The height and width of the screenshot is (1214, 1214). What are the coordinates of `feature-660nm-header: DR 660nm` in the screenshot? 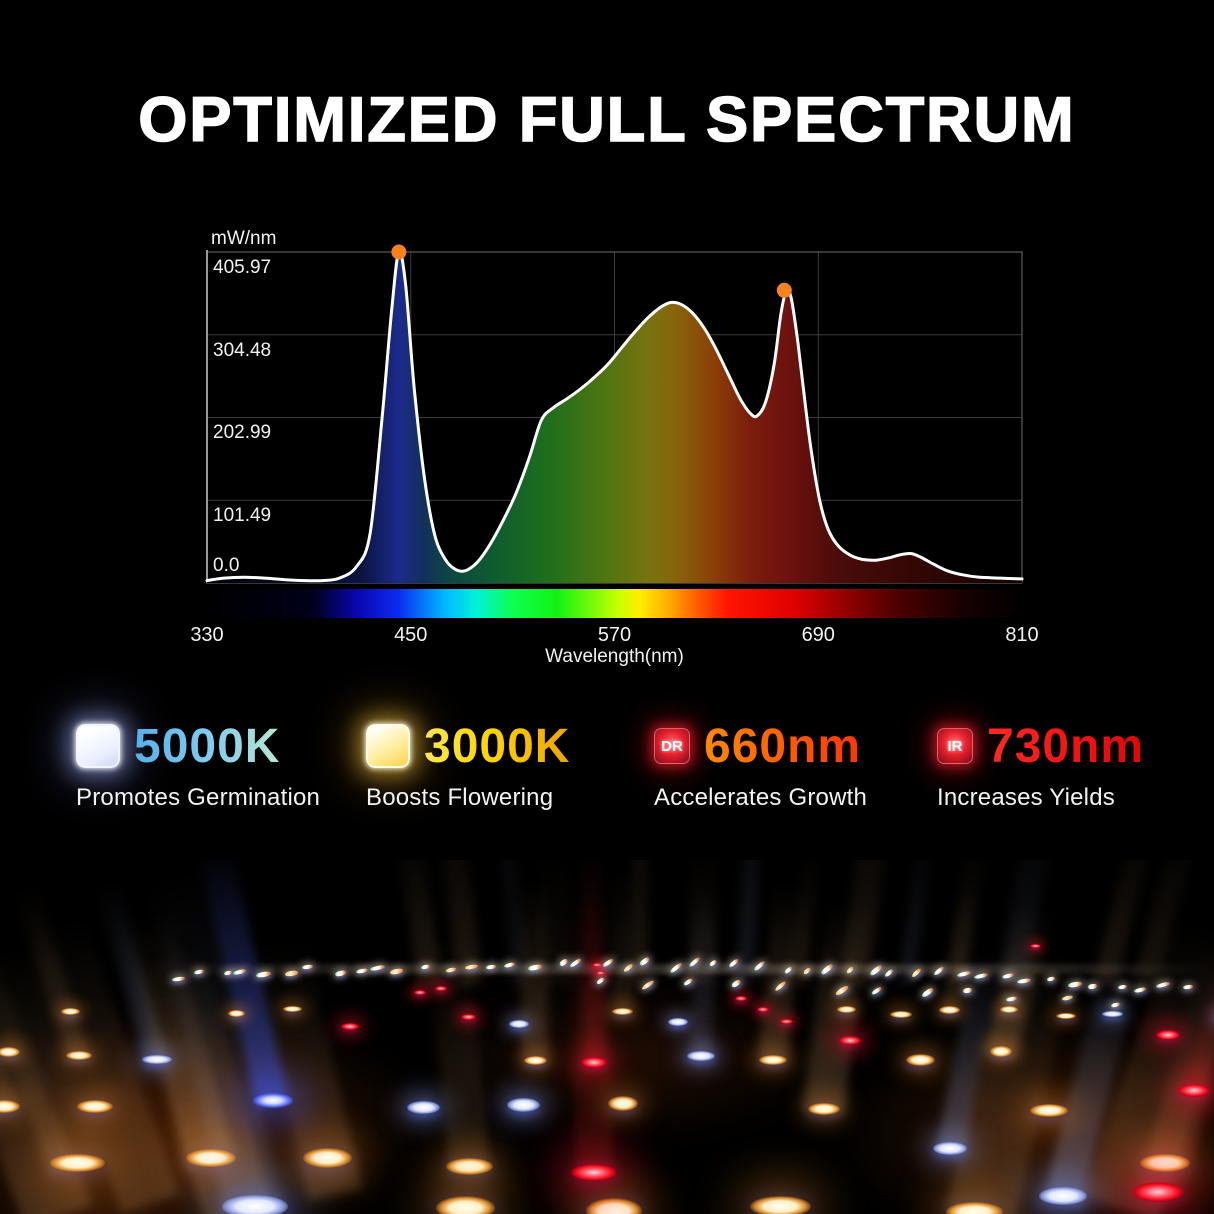 It's located at (760, 746).